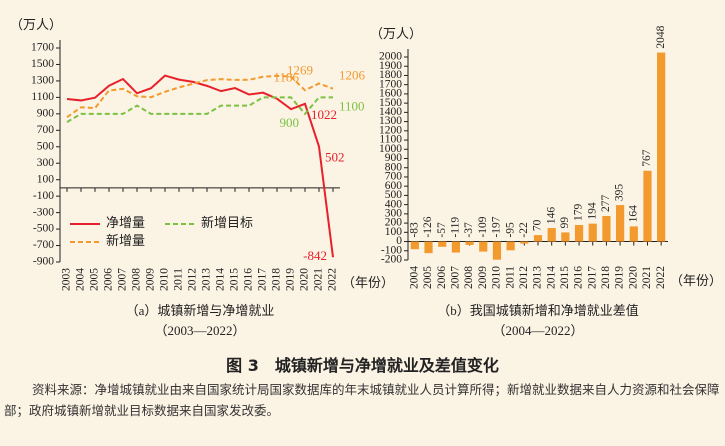  What do you see at coordinates (200, 310) in the screenshot?
I see `caption: （a）城镇新增与净增就业` at bounding box center [200, 310].